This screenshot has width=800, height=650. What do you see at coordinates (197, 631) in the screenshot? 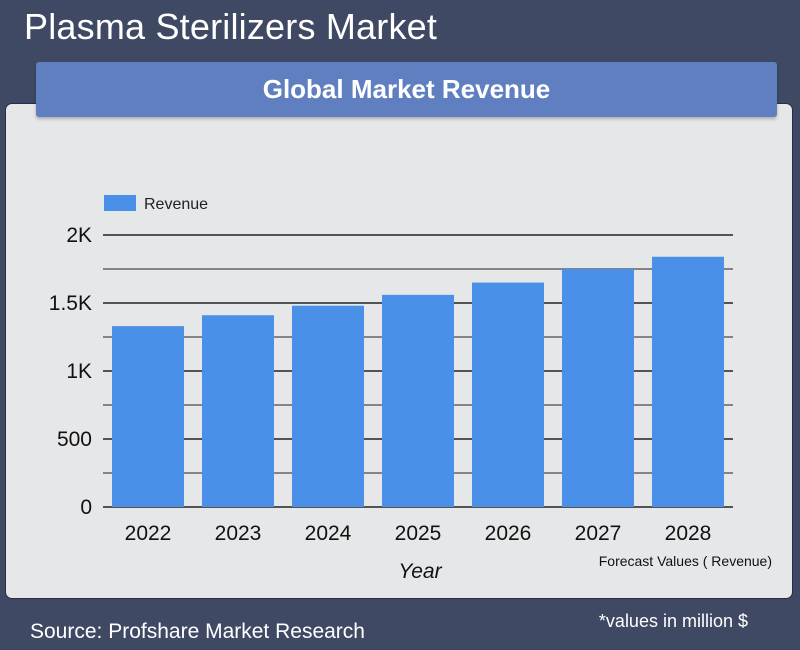
I see `source-note: Source: Profshare Market Research` at bounding box center [197, 631].